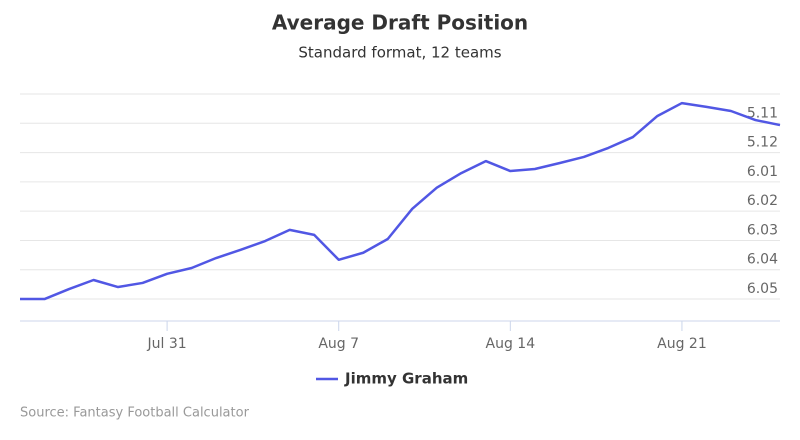  Describe the element at coordinates (167, 344) in the screenshot. I see `x-tick-label: Jul 31` at that location.